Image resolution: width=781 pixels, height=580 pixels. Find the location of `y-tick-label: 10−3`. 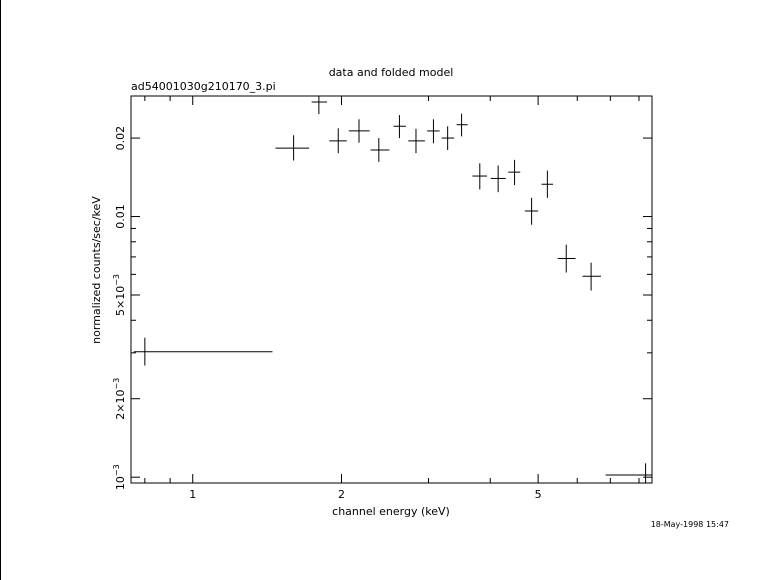

y-tick-label: 10−3 is located at coordinates (119, 477).